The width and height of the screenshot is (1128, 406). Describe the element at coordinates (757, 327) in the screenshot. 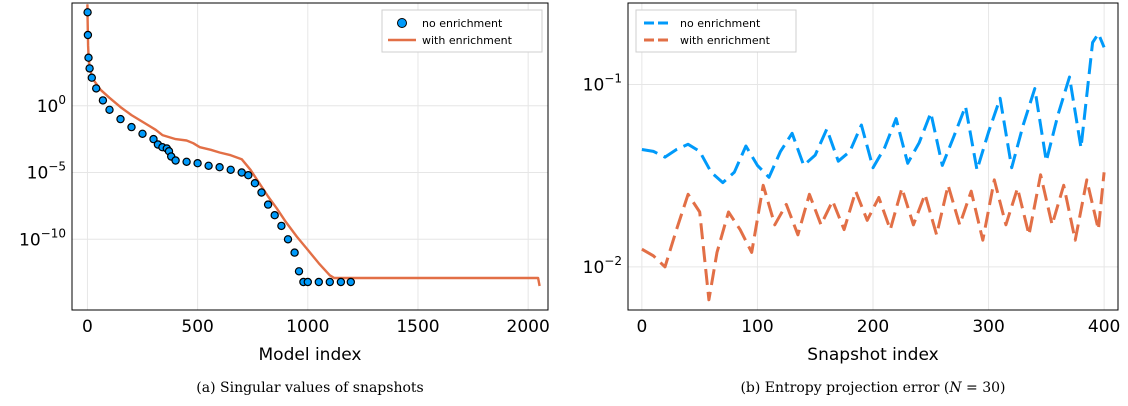

I see `x-tick-label: 100` at that location.